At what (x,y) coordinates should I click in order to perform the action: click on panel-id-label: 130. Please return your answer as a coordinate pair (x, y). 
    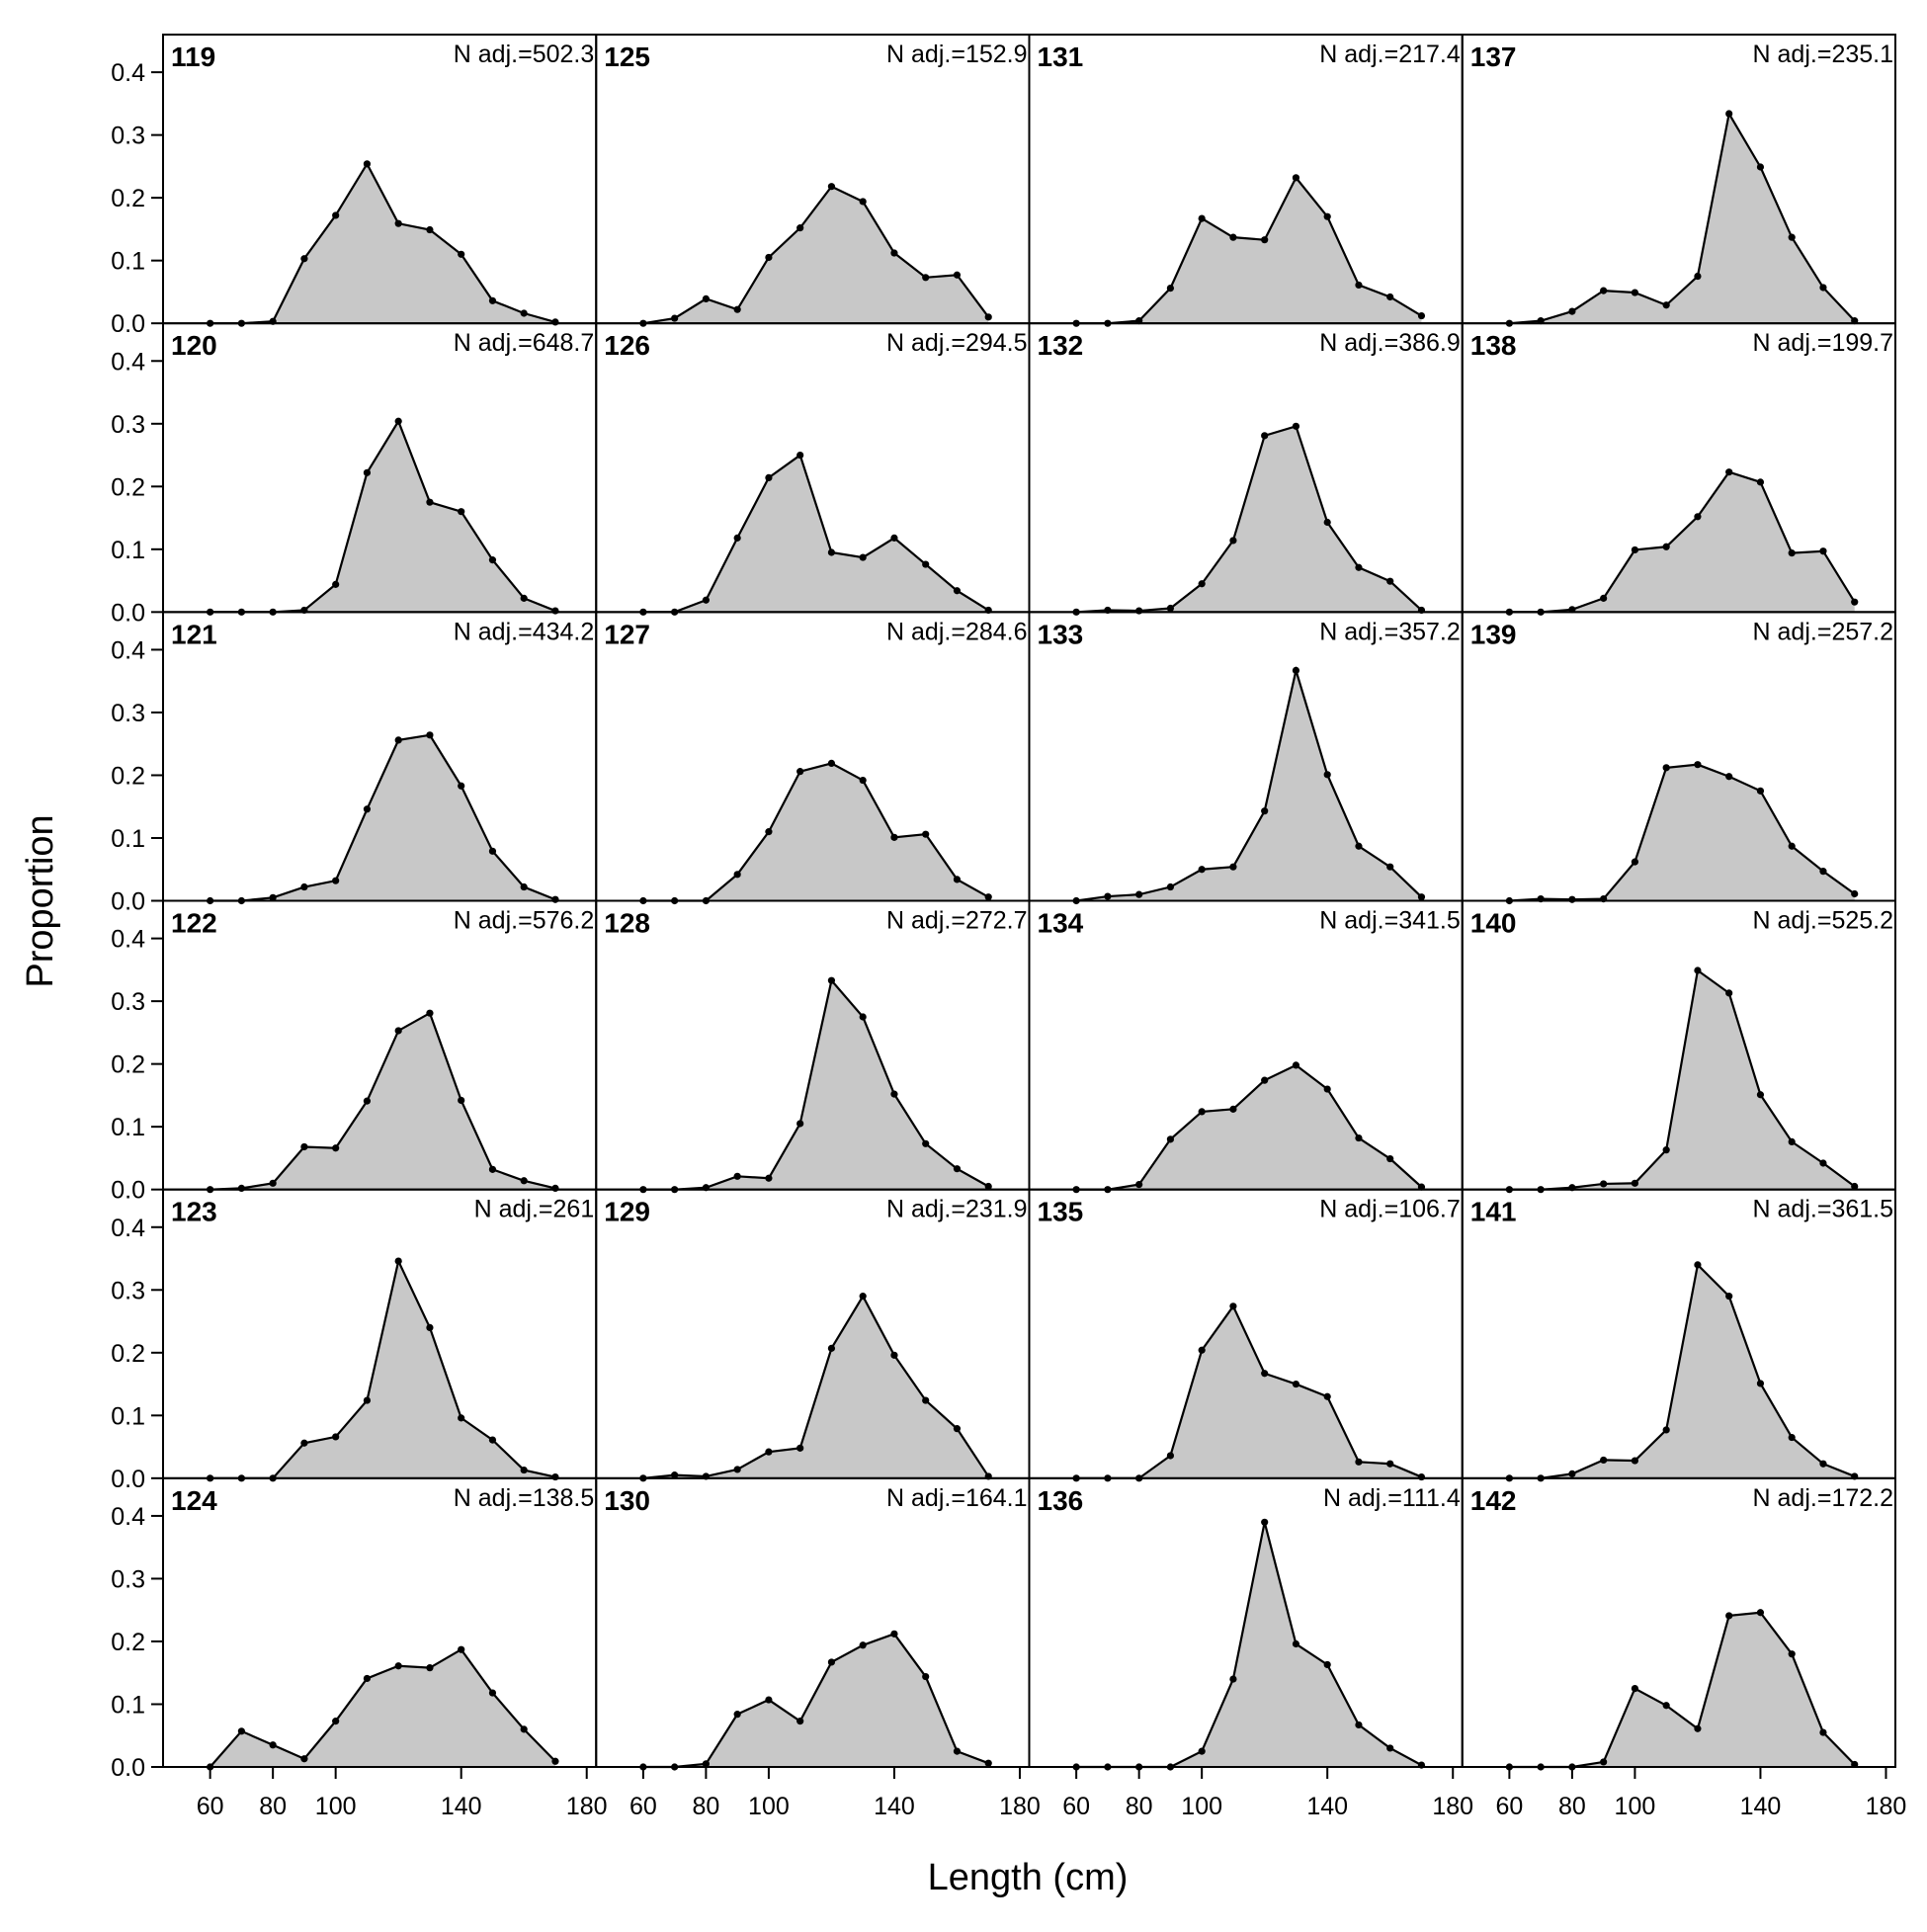
    Looking at the image, I should click on (627, 1500).